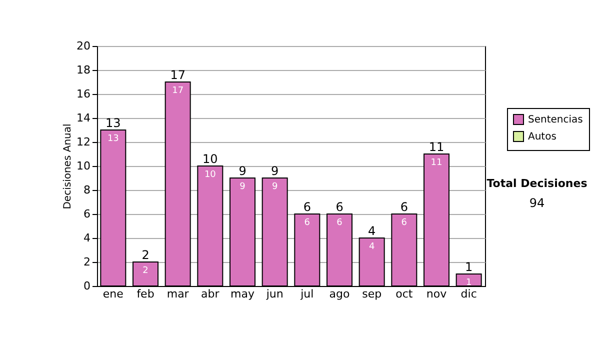 Image resolution: width=600 pixels, height=340 pixels. I want to click on x-tick-label: nov, so click(437, 294).